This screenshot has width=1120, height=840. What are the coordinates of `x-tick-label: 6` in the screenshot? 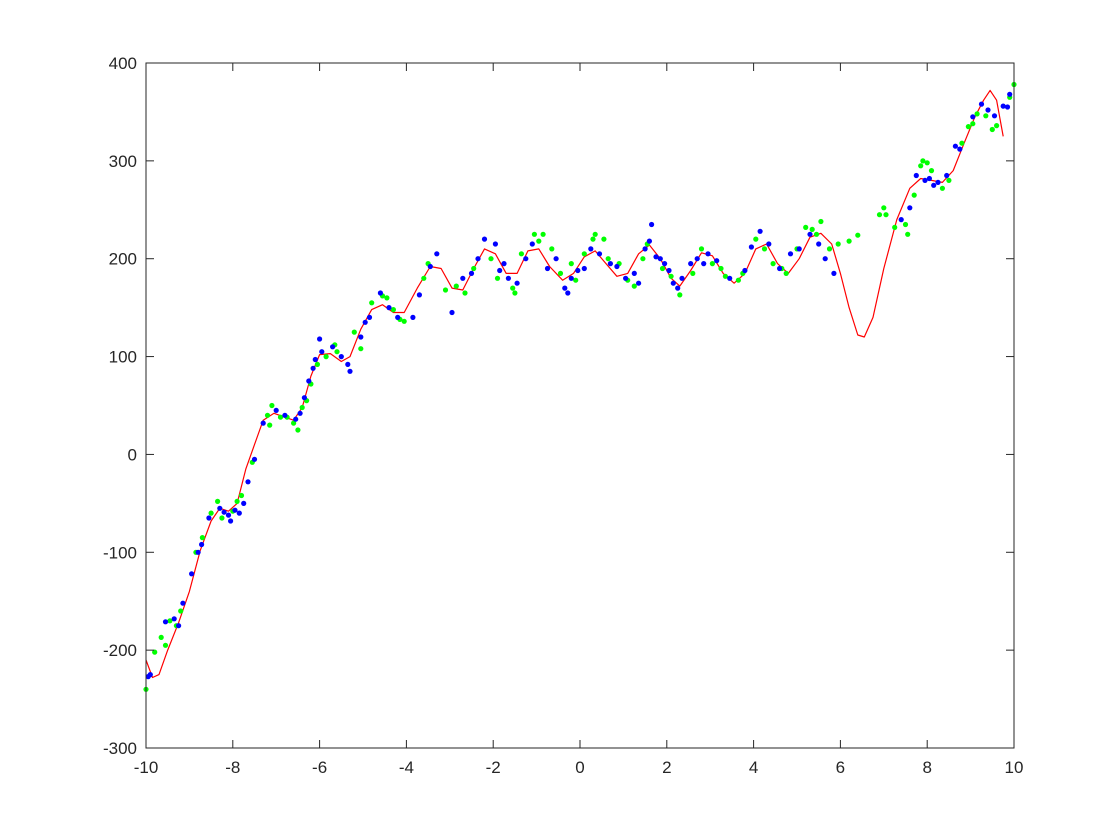 It's located at (840, 767).